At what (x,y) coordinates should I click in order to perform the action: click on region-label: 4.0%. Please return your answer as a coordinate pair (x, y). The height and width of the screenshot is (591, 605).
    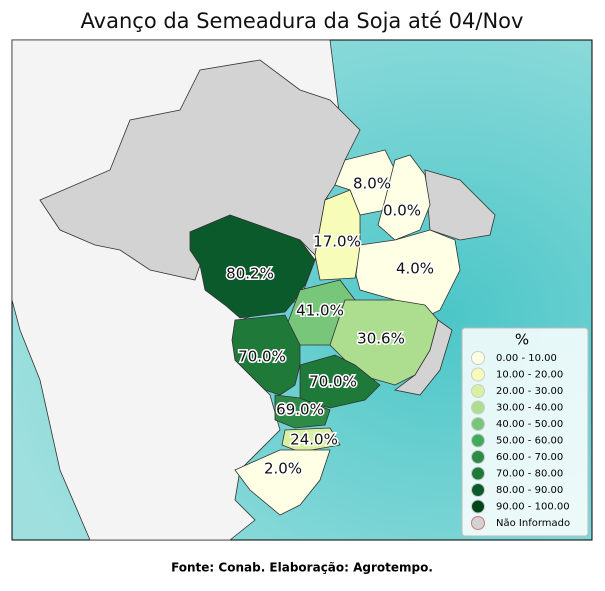
    Looking at the image, I should click on (415, 269).